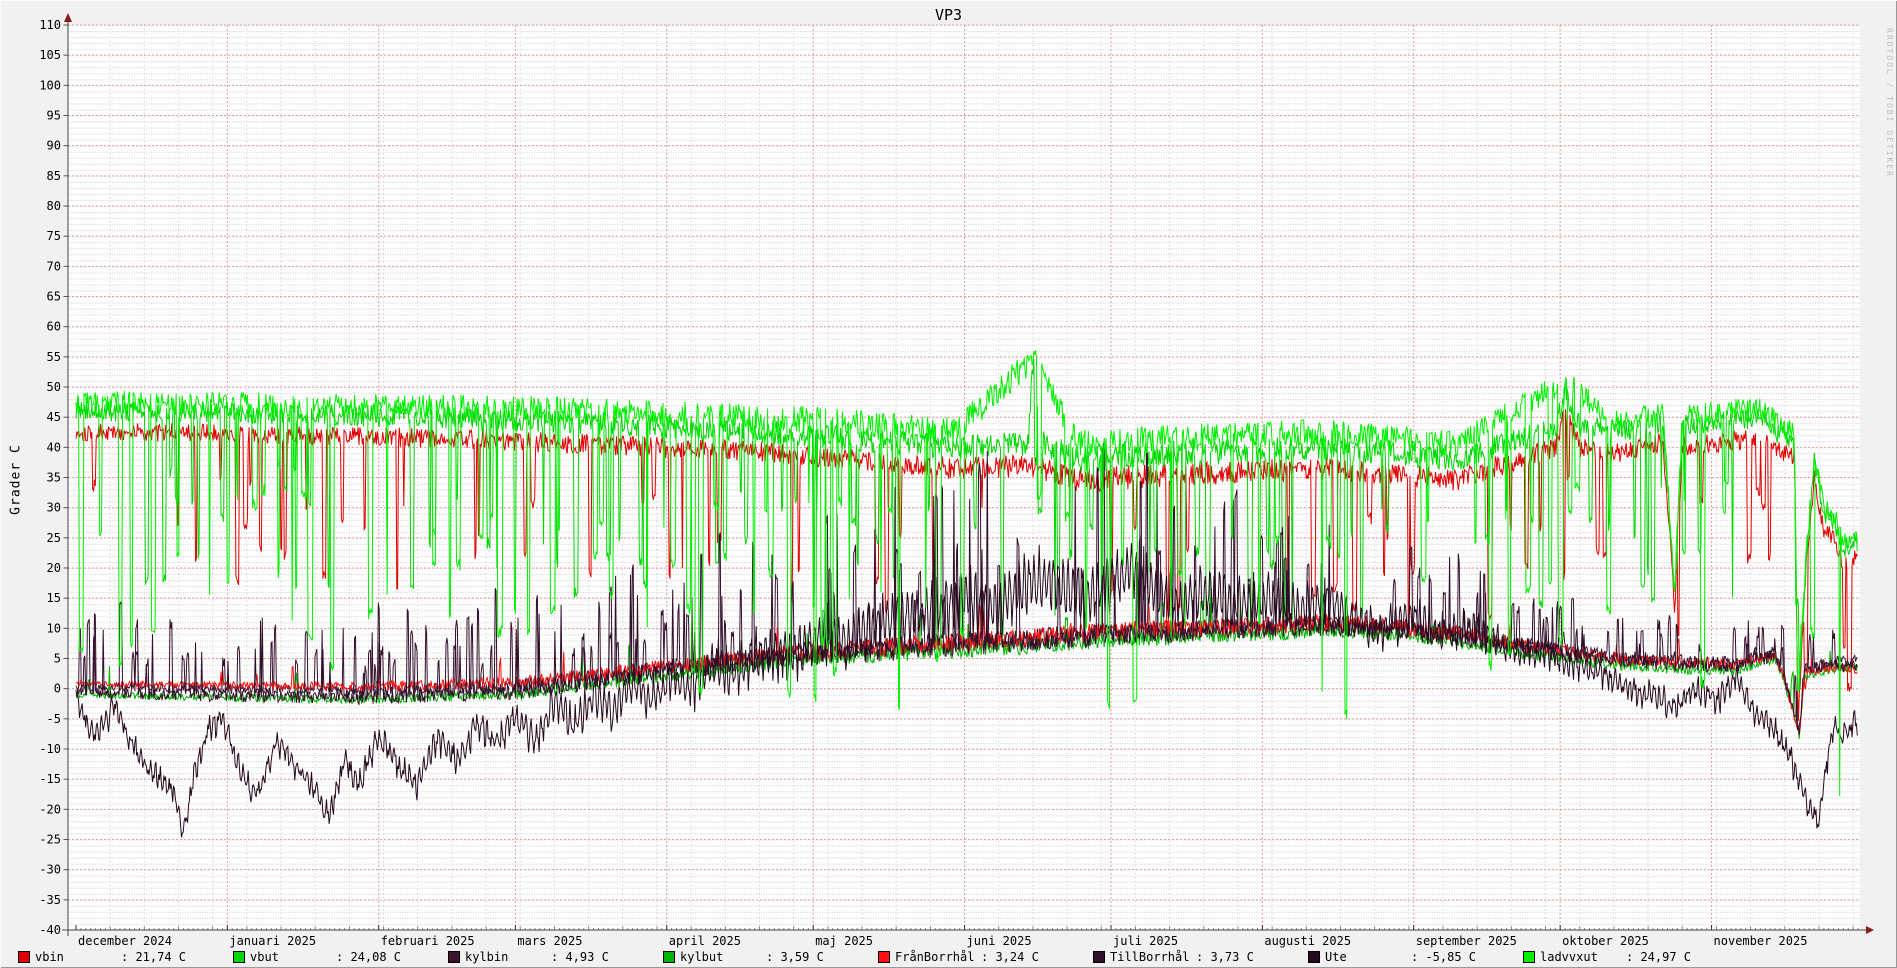  Describe the element at coordinates (1225, 957) in the screenshot. I see `legend-value: : 3,73 C` at that location.